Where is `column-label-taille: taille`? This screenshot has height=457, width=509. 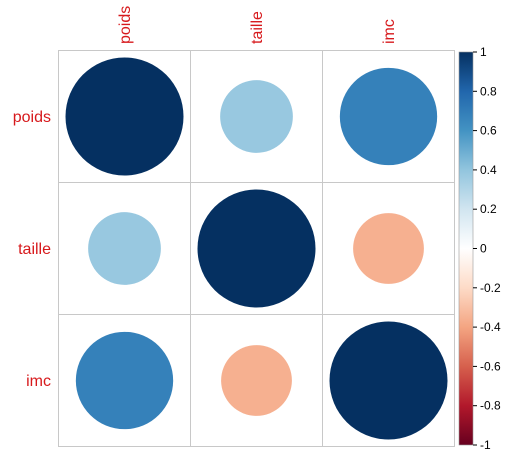
column-label-taille: taille is located at coordinates (257, 27).